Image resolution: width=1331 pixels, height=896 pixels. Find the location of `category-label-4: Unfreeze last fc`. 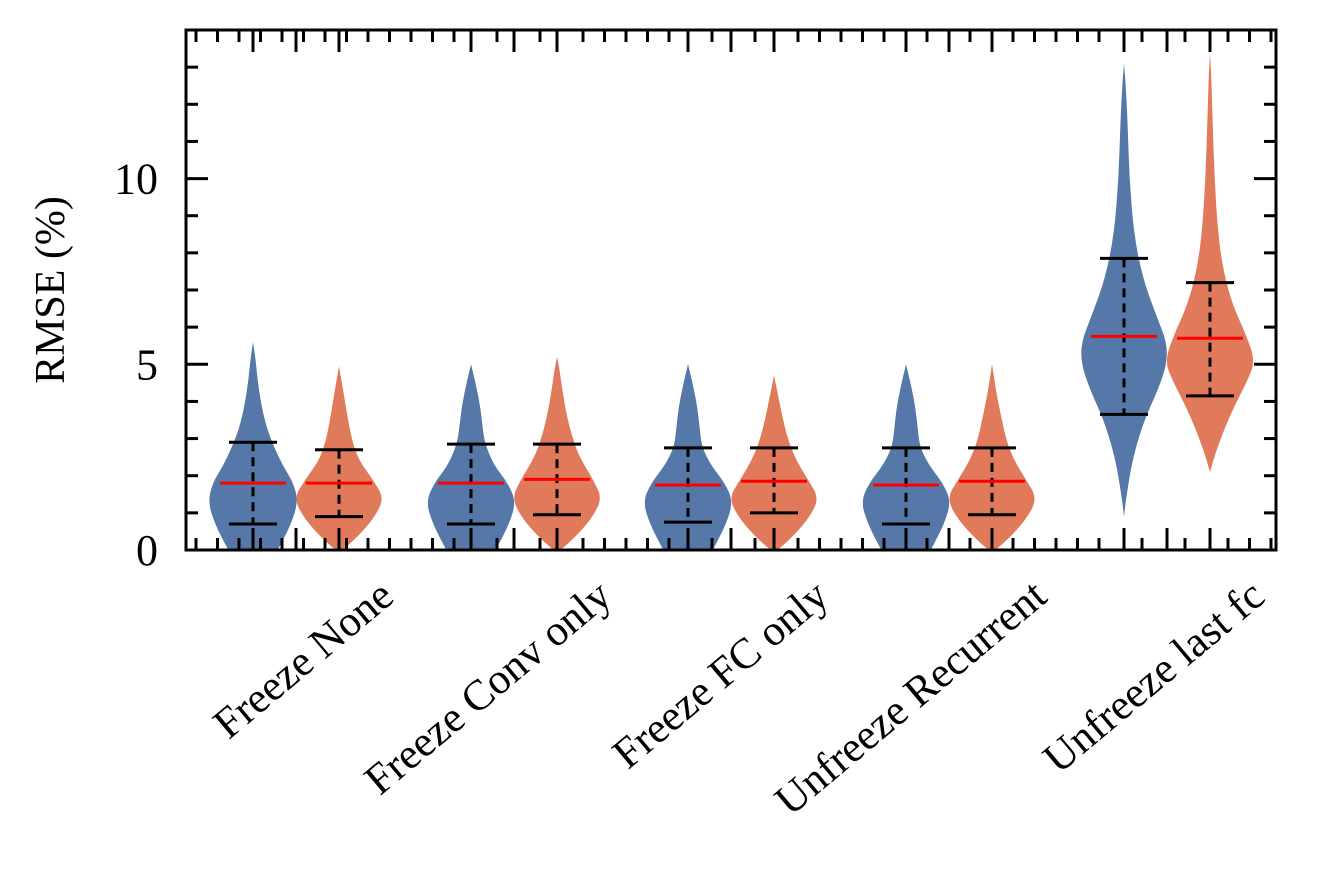

category-label-4: Unfreeze last fc is located at coordinates (1154, 677).